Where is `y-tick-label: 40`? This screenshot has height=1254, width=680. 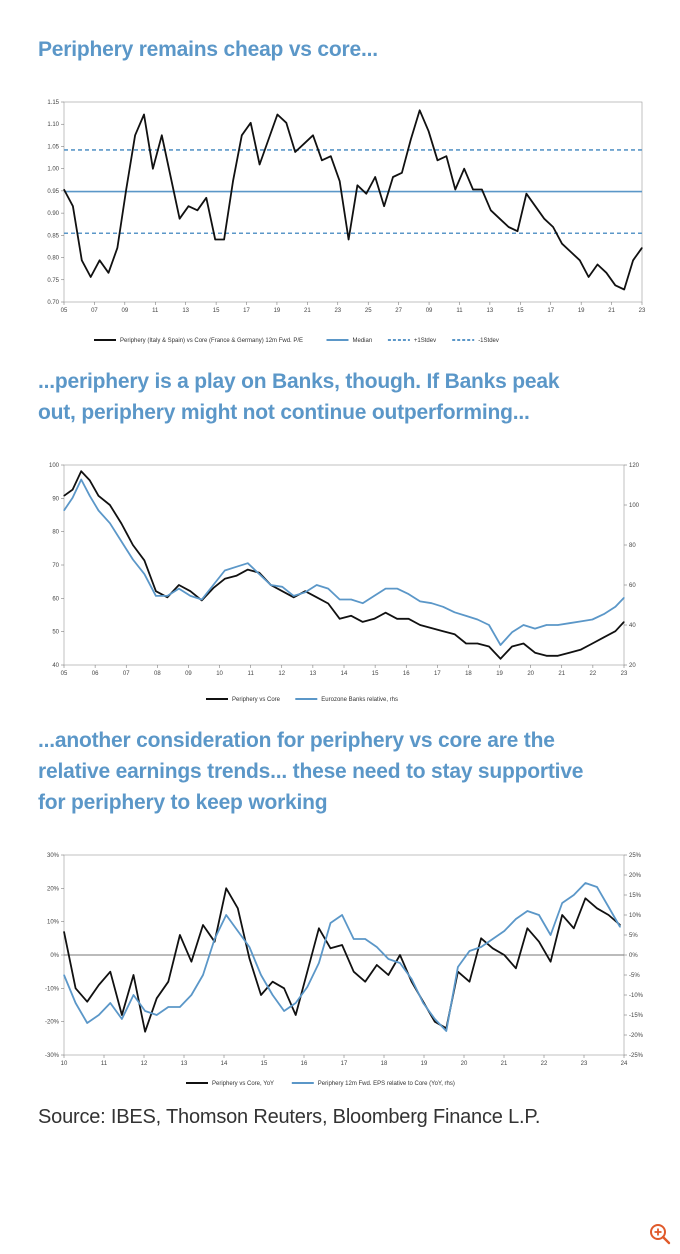 y-tick-label: 40 is located at coordinates (55, 666).